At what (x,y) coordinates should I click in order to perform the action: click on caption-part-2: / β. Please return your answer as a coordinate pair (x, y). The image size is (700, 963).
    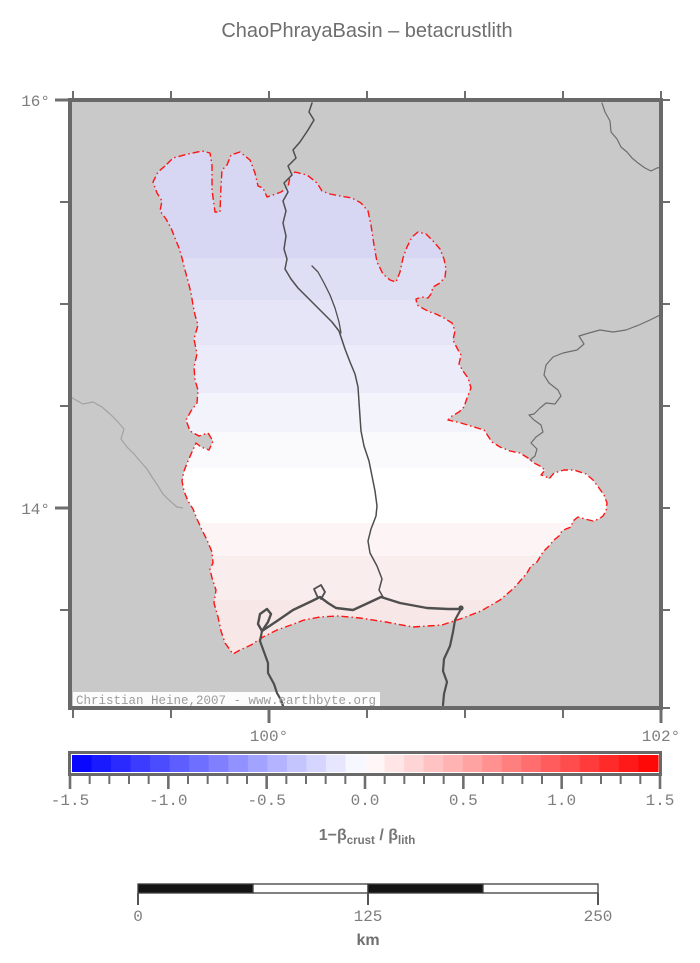
    Looking at the image, I should click on (386, 835).